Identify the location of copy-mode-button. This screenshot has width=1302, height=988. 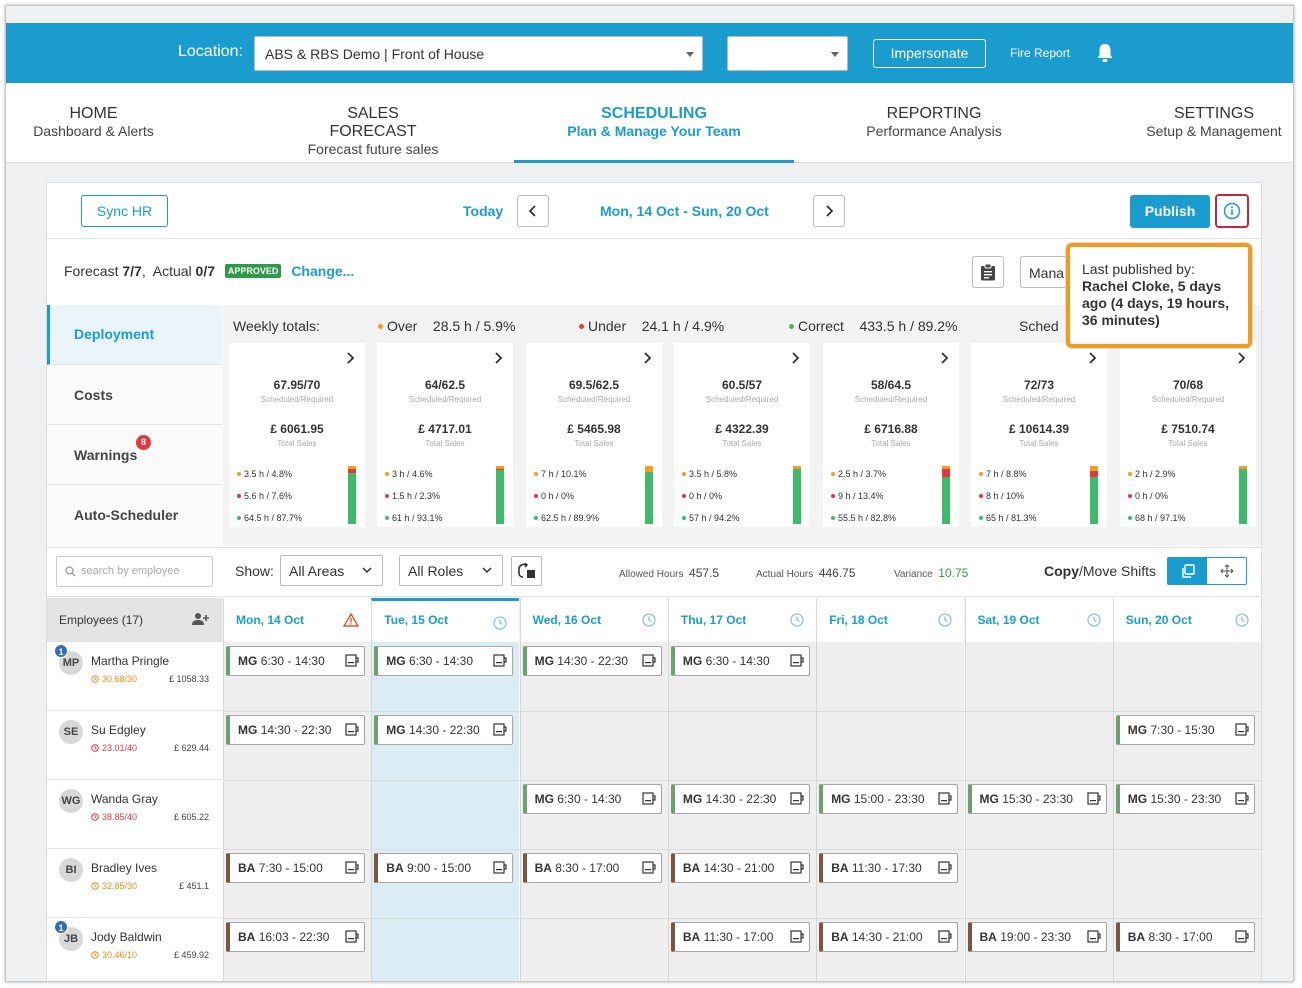
(1187, 571).